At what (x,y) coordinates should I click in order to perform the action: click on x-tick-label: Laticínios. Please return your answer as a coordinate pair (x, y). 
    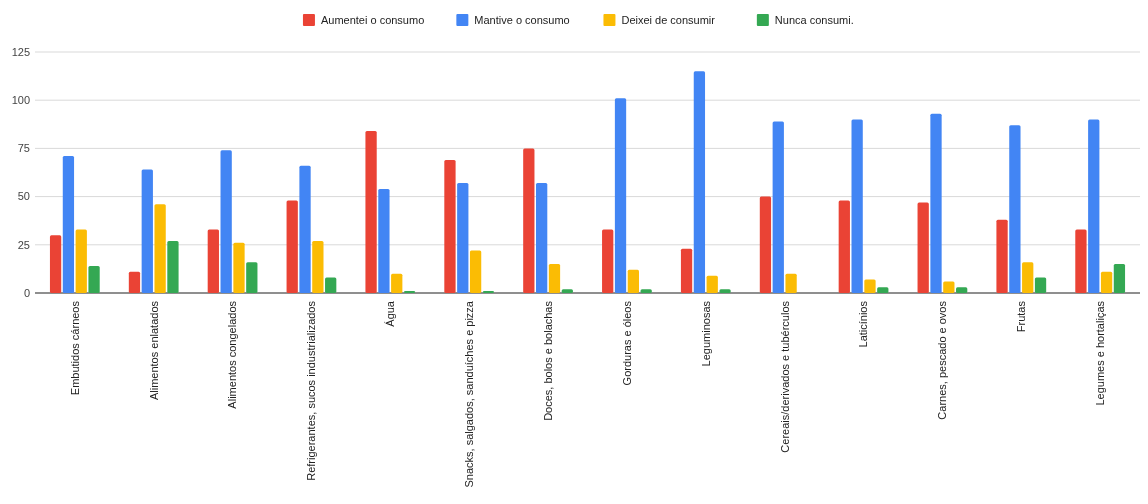
    Looking at the image, I should click on (863, 324).